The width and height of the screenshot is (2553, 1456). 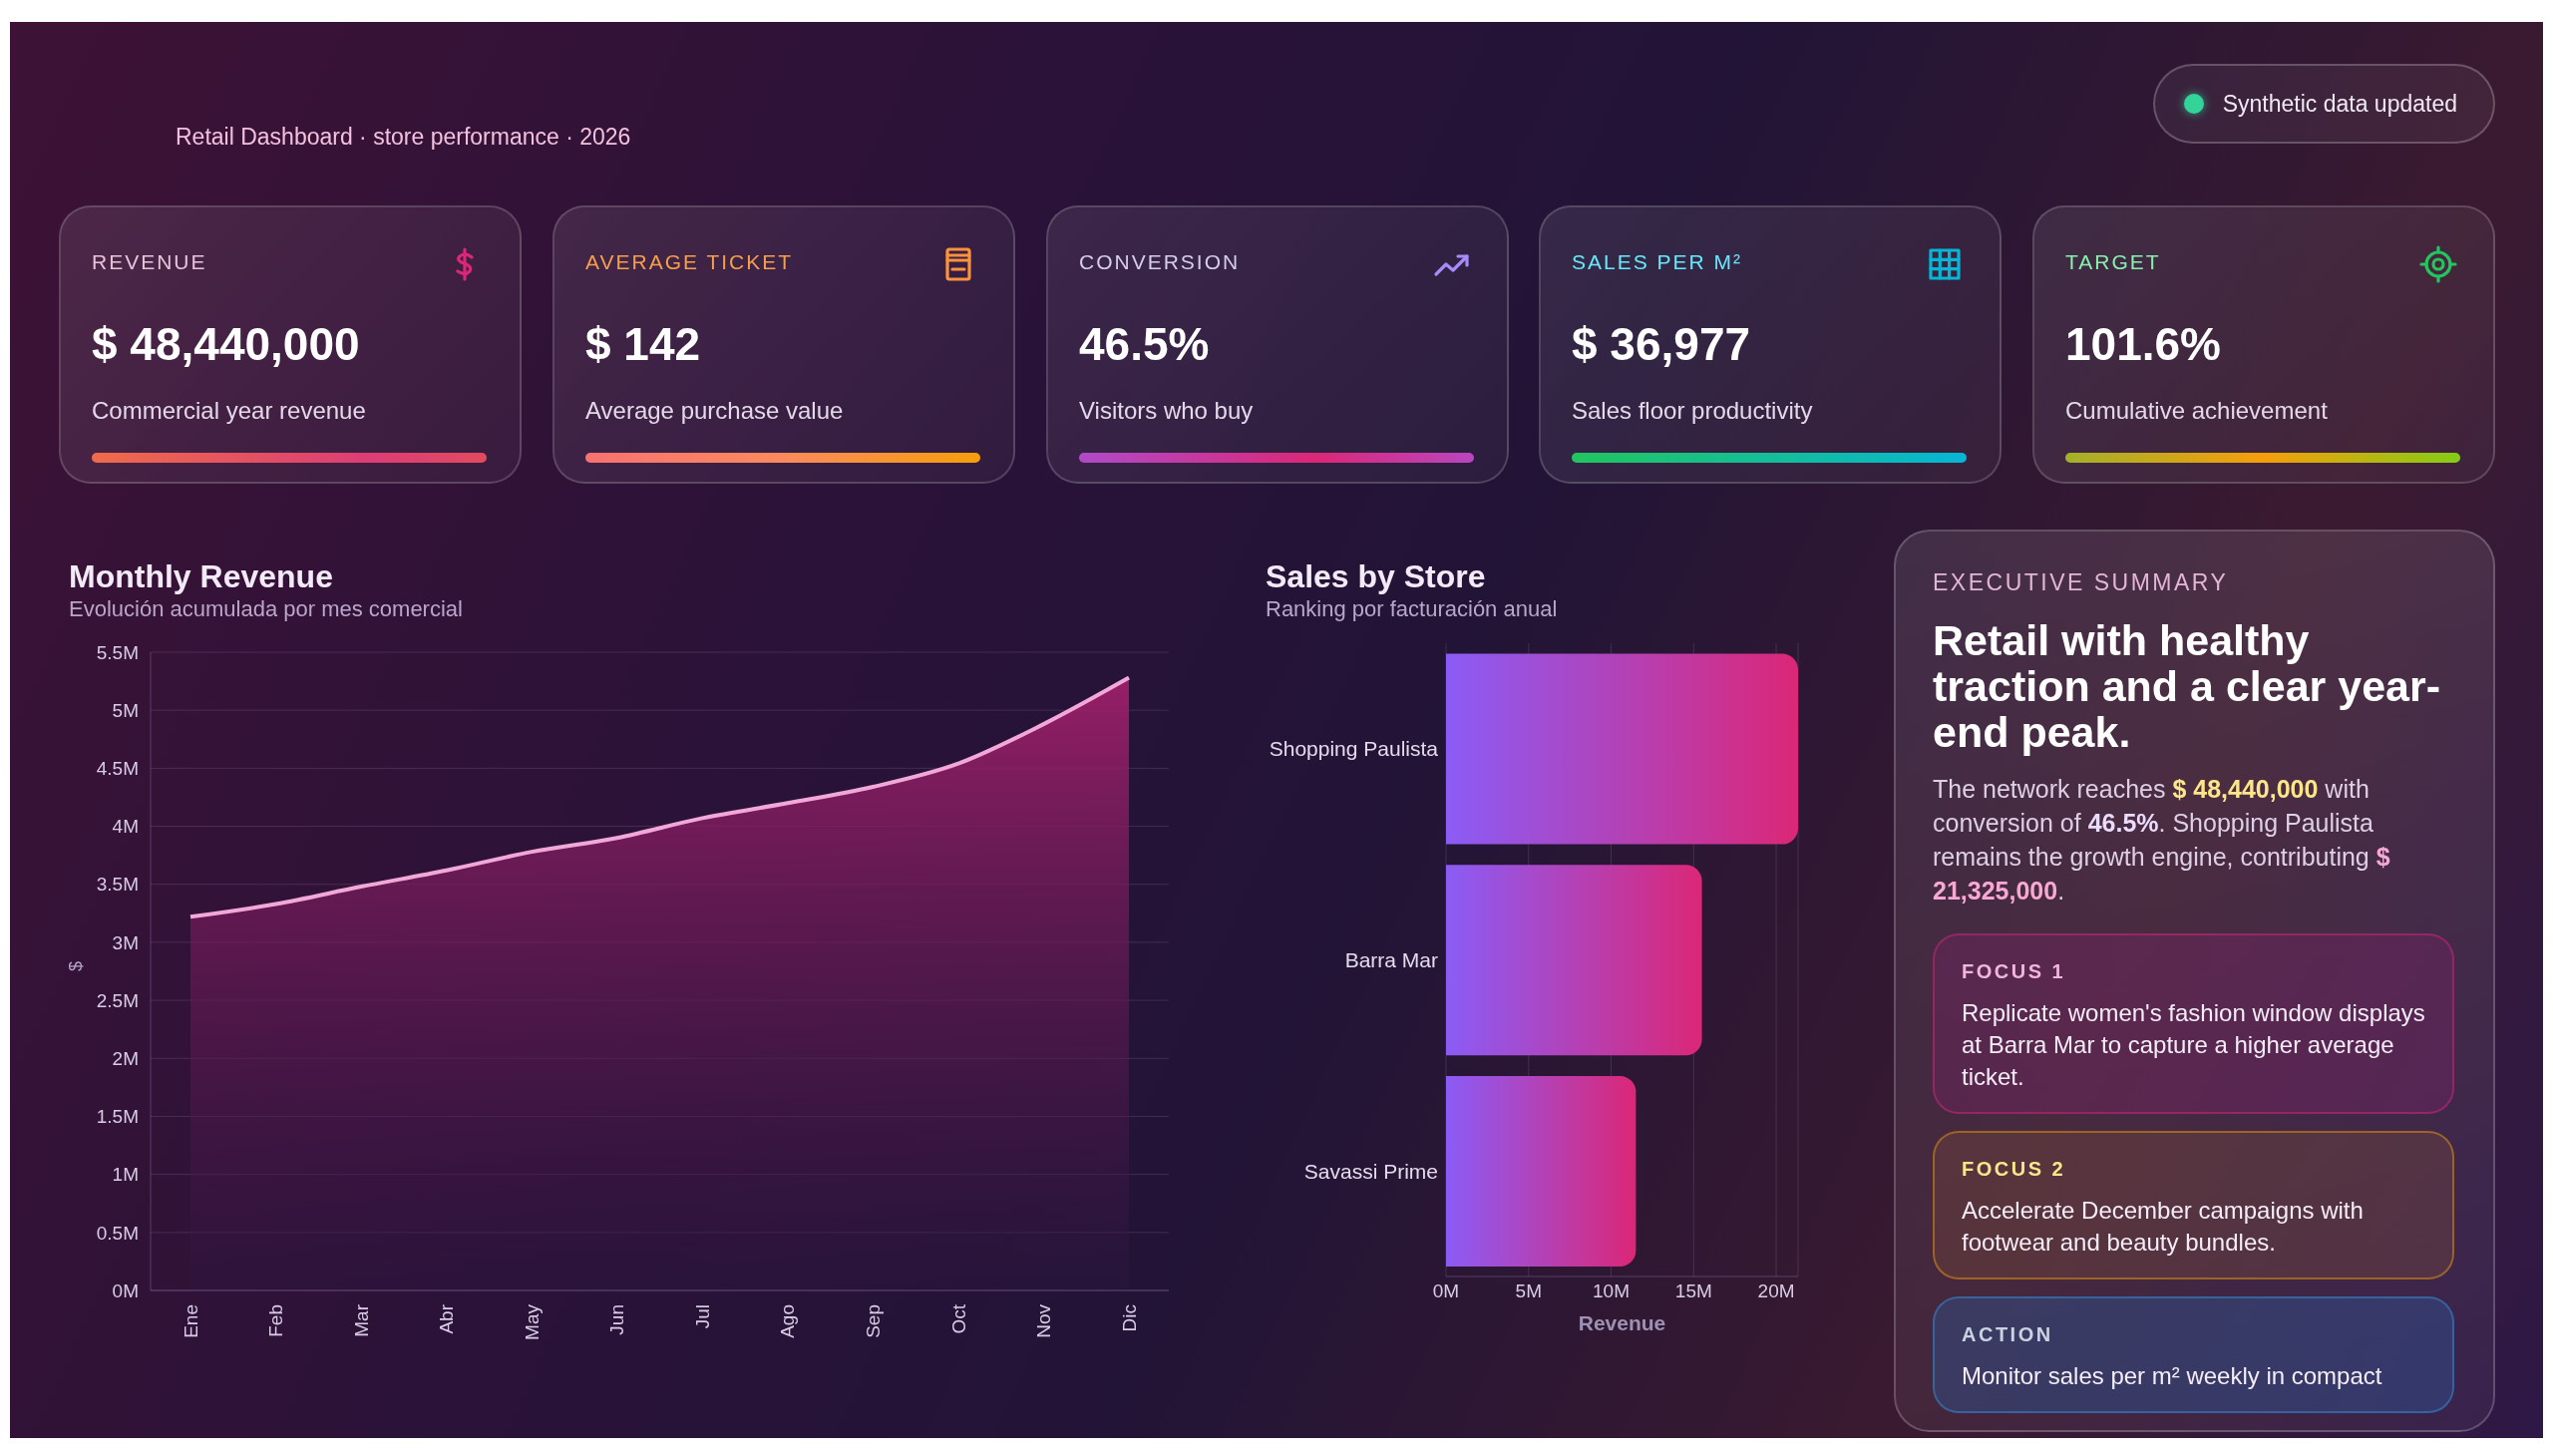 I want to click on text: Sales floor productivity, so click(x=1693, y=411).